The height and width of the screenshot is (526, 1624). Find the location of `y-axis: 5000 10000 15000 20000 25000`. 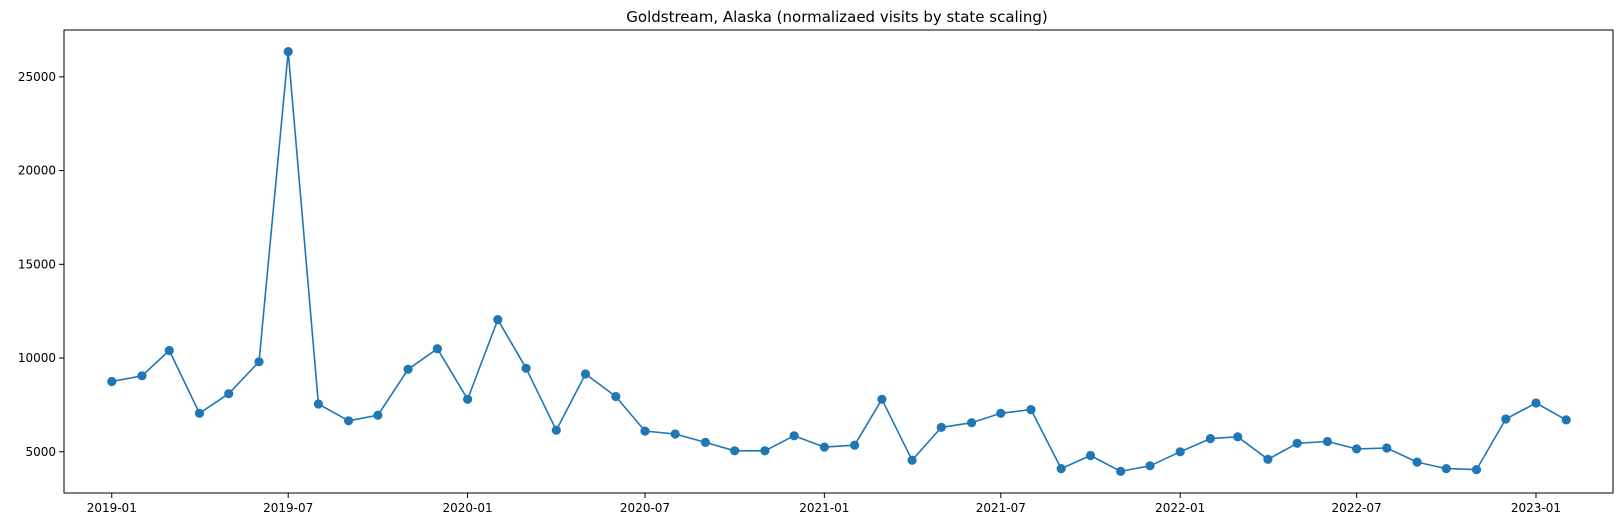

y-axis: 5000 10000 15000 20000 25000 is located at coordinates (41, 264).